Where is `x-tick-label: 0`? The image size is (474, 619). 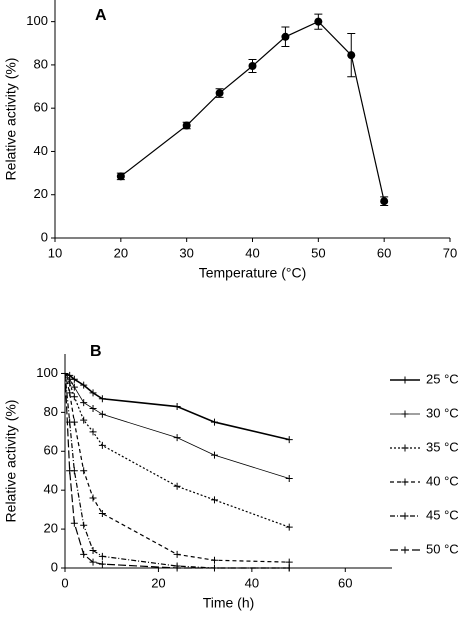
x-tick-label: 0 is located at coordinates (64, 582).